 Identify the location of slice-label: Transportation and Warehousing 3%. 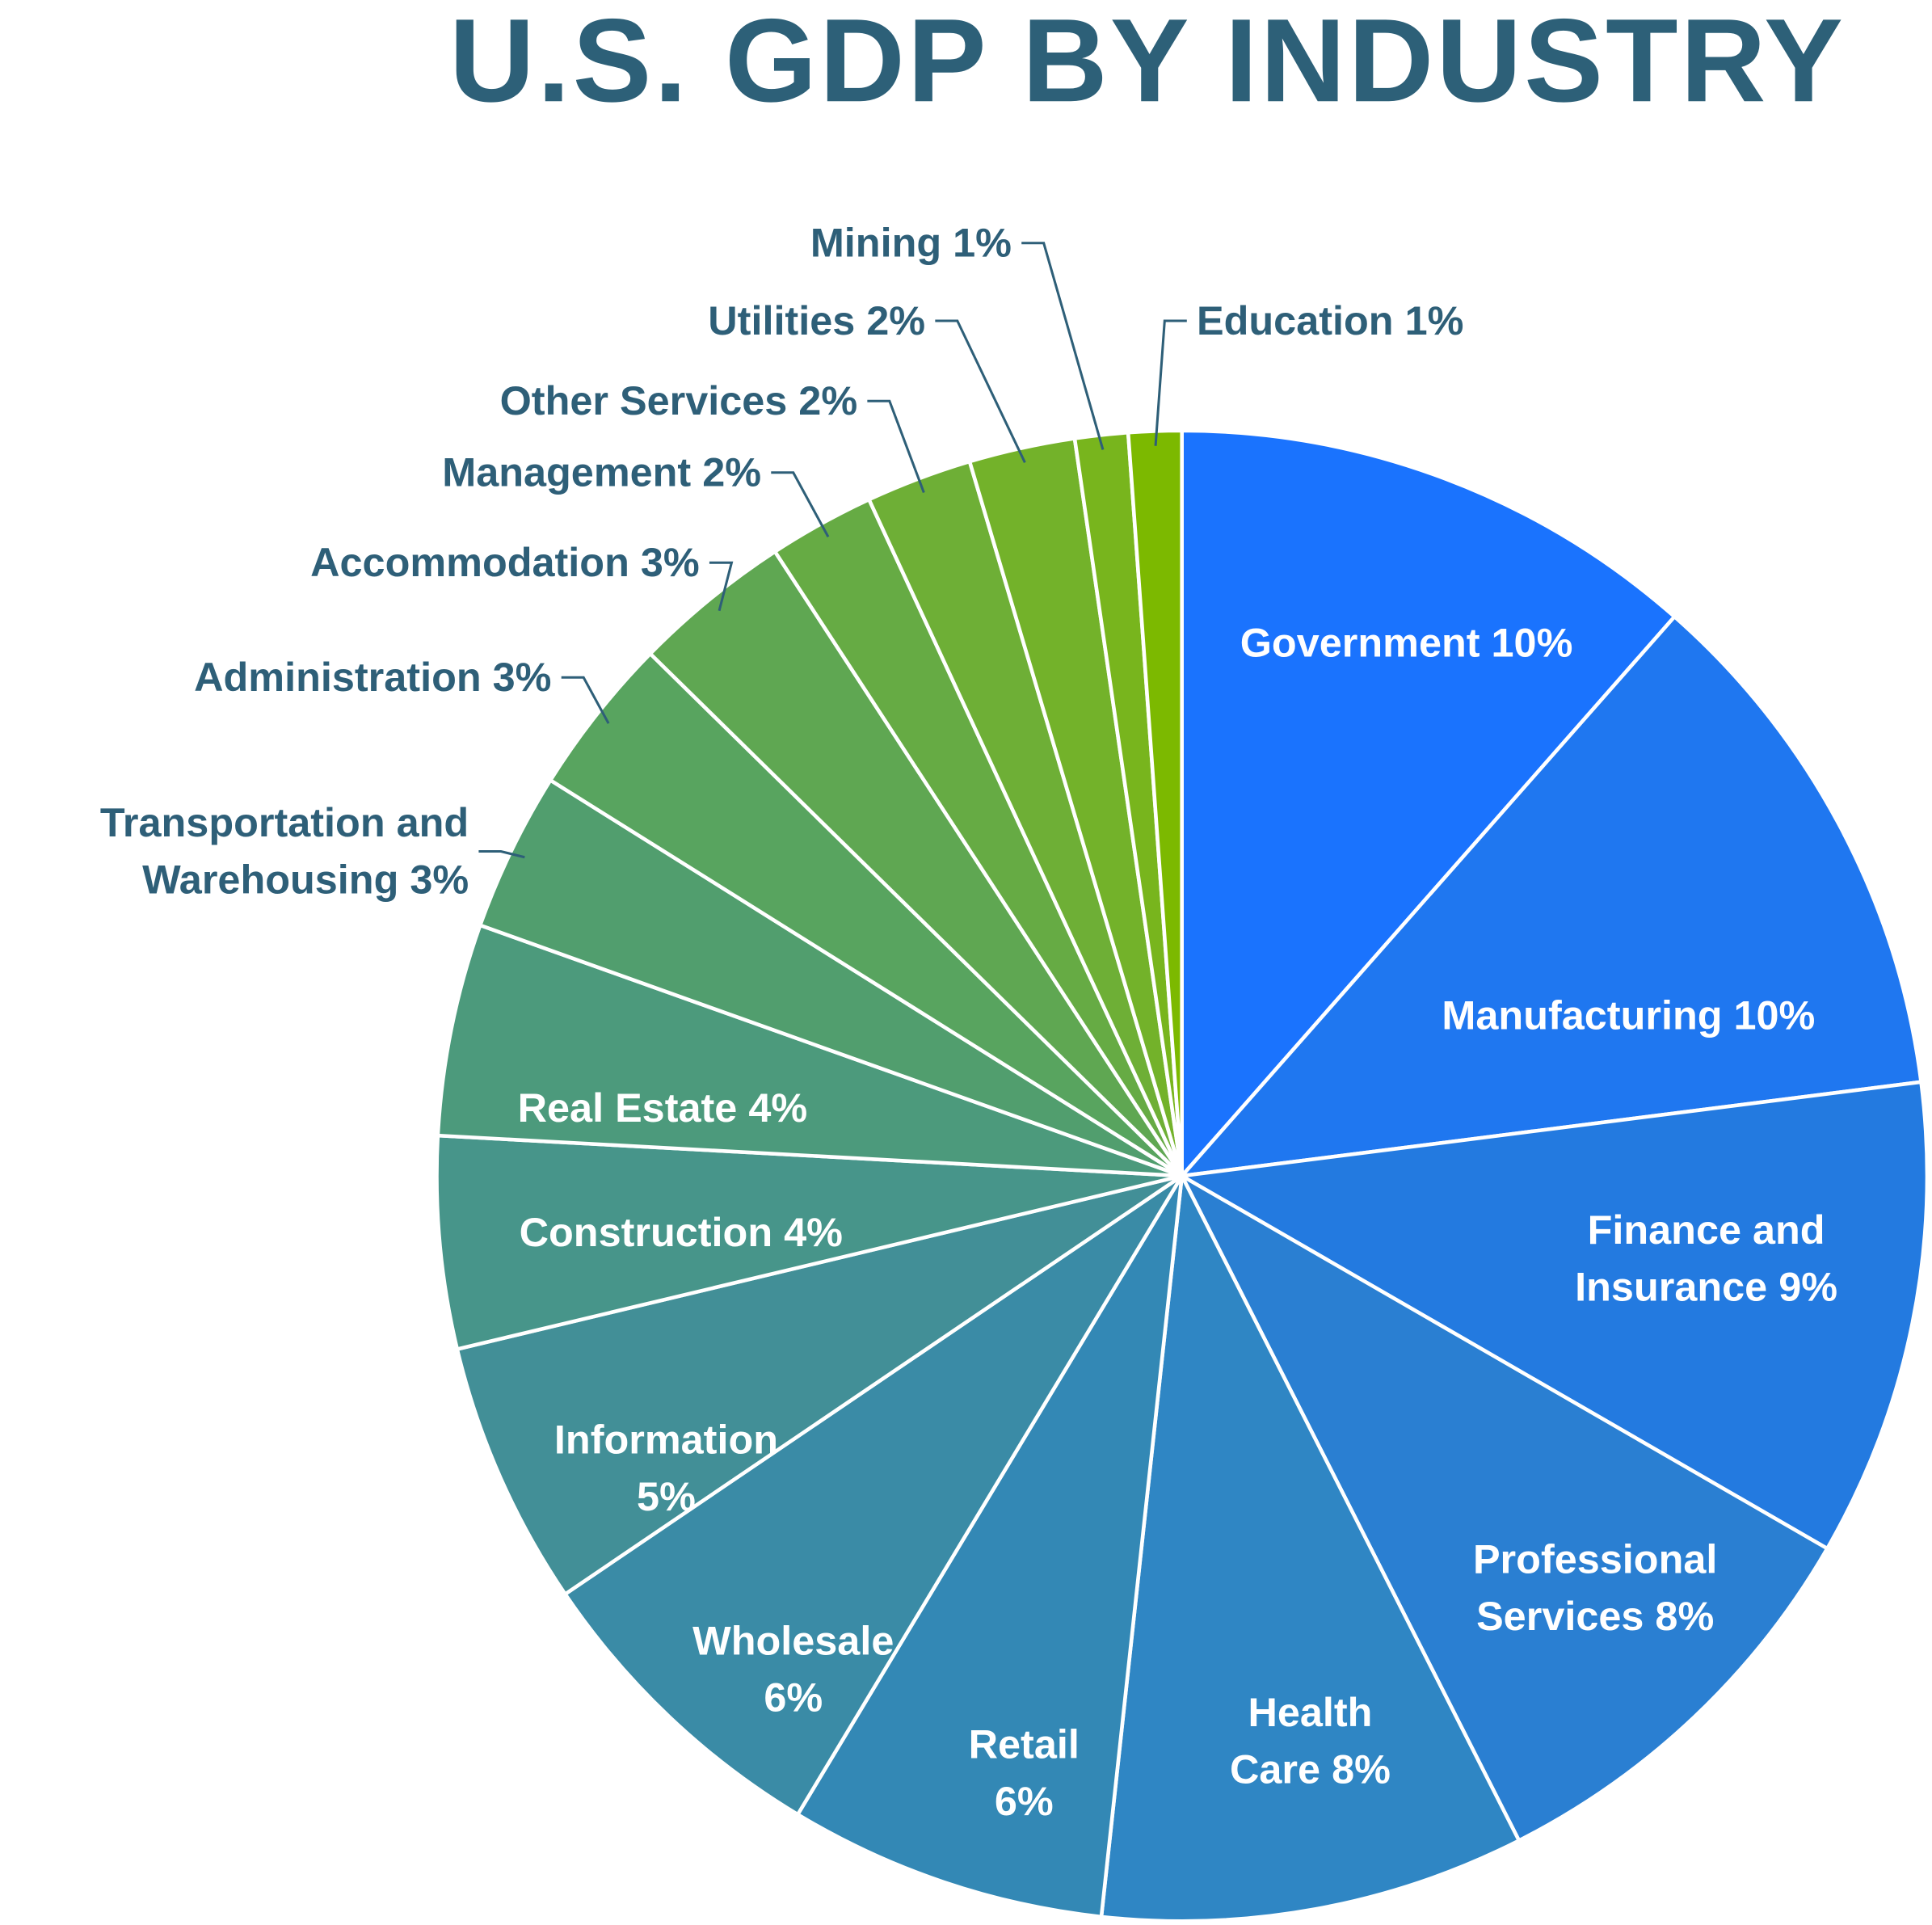
(234, 851).